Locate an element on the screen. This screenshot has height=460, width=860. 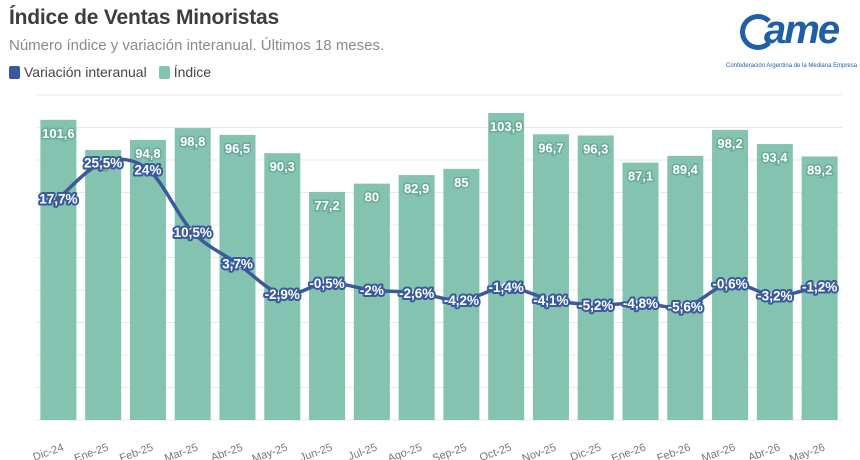
line-value-label: -3,2% is located at coordinates (774, 296).